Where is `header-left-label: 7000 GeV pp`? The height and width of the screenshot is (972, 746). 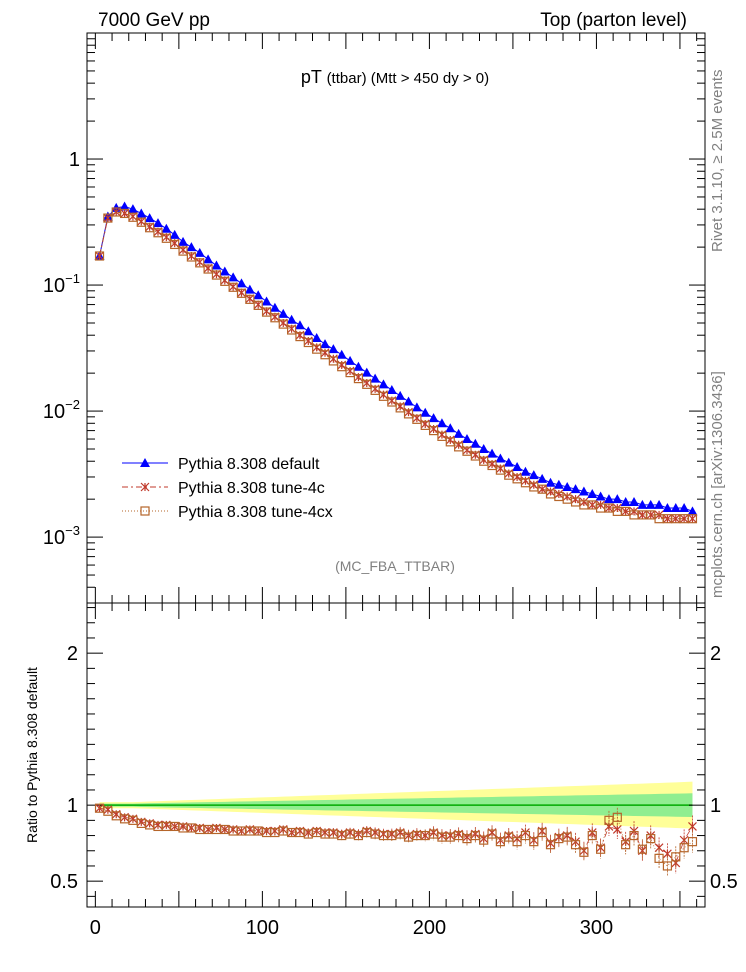 header-left-label: 7000 GeV pp is located at coordinates (154, 20).